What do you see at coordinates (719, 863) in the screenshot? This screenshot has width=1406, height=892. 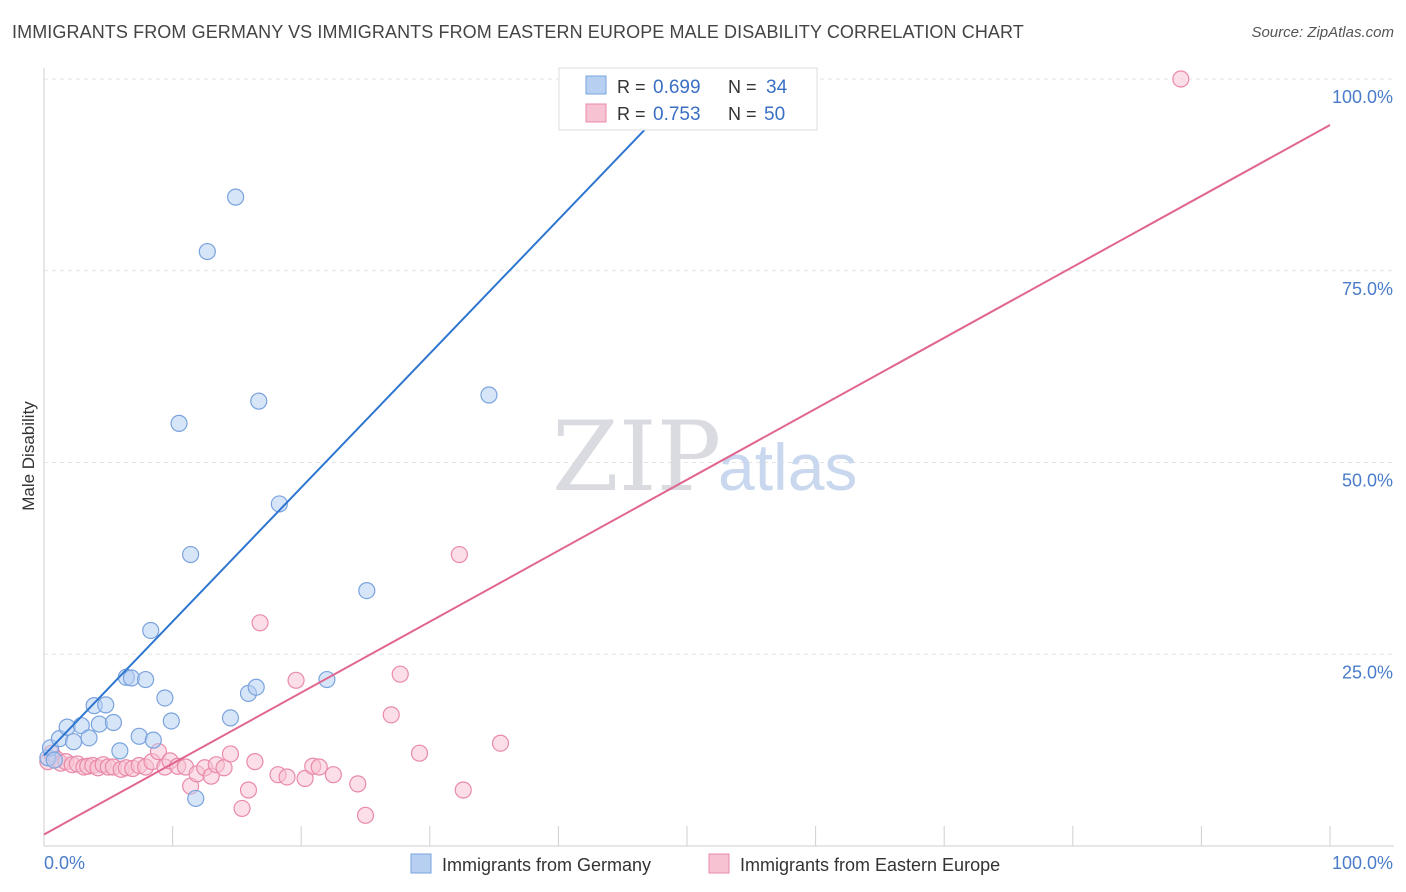 I see `legend-eastern-europe-swatch` at bounding box center [719, 863].